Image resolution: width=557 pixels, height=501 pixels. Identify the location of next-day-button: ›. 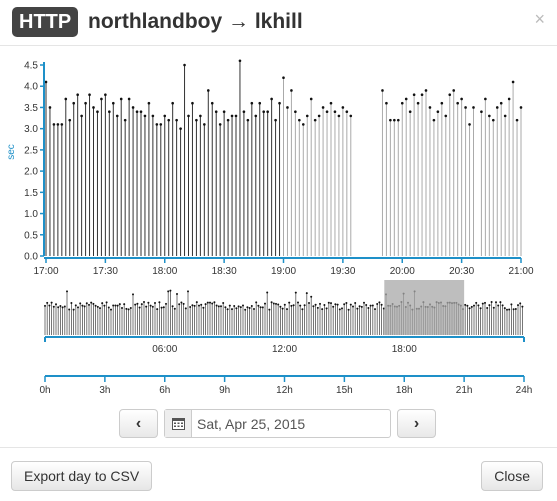
(416, 423).